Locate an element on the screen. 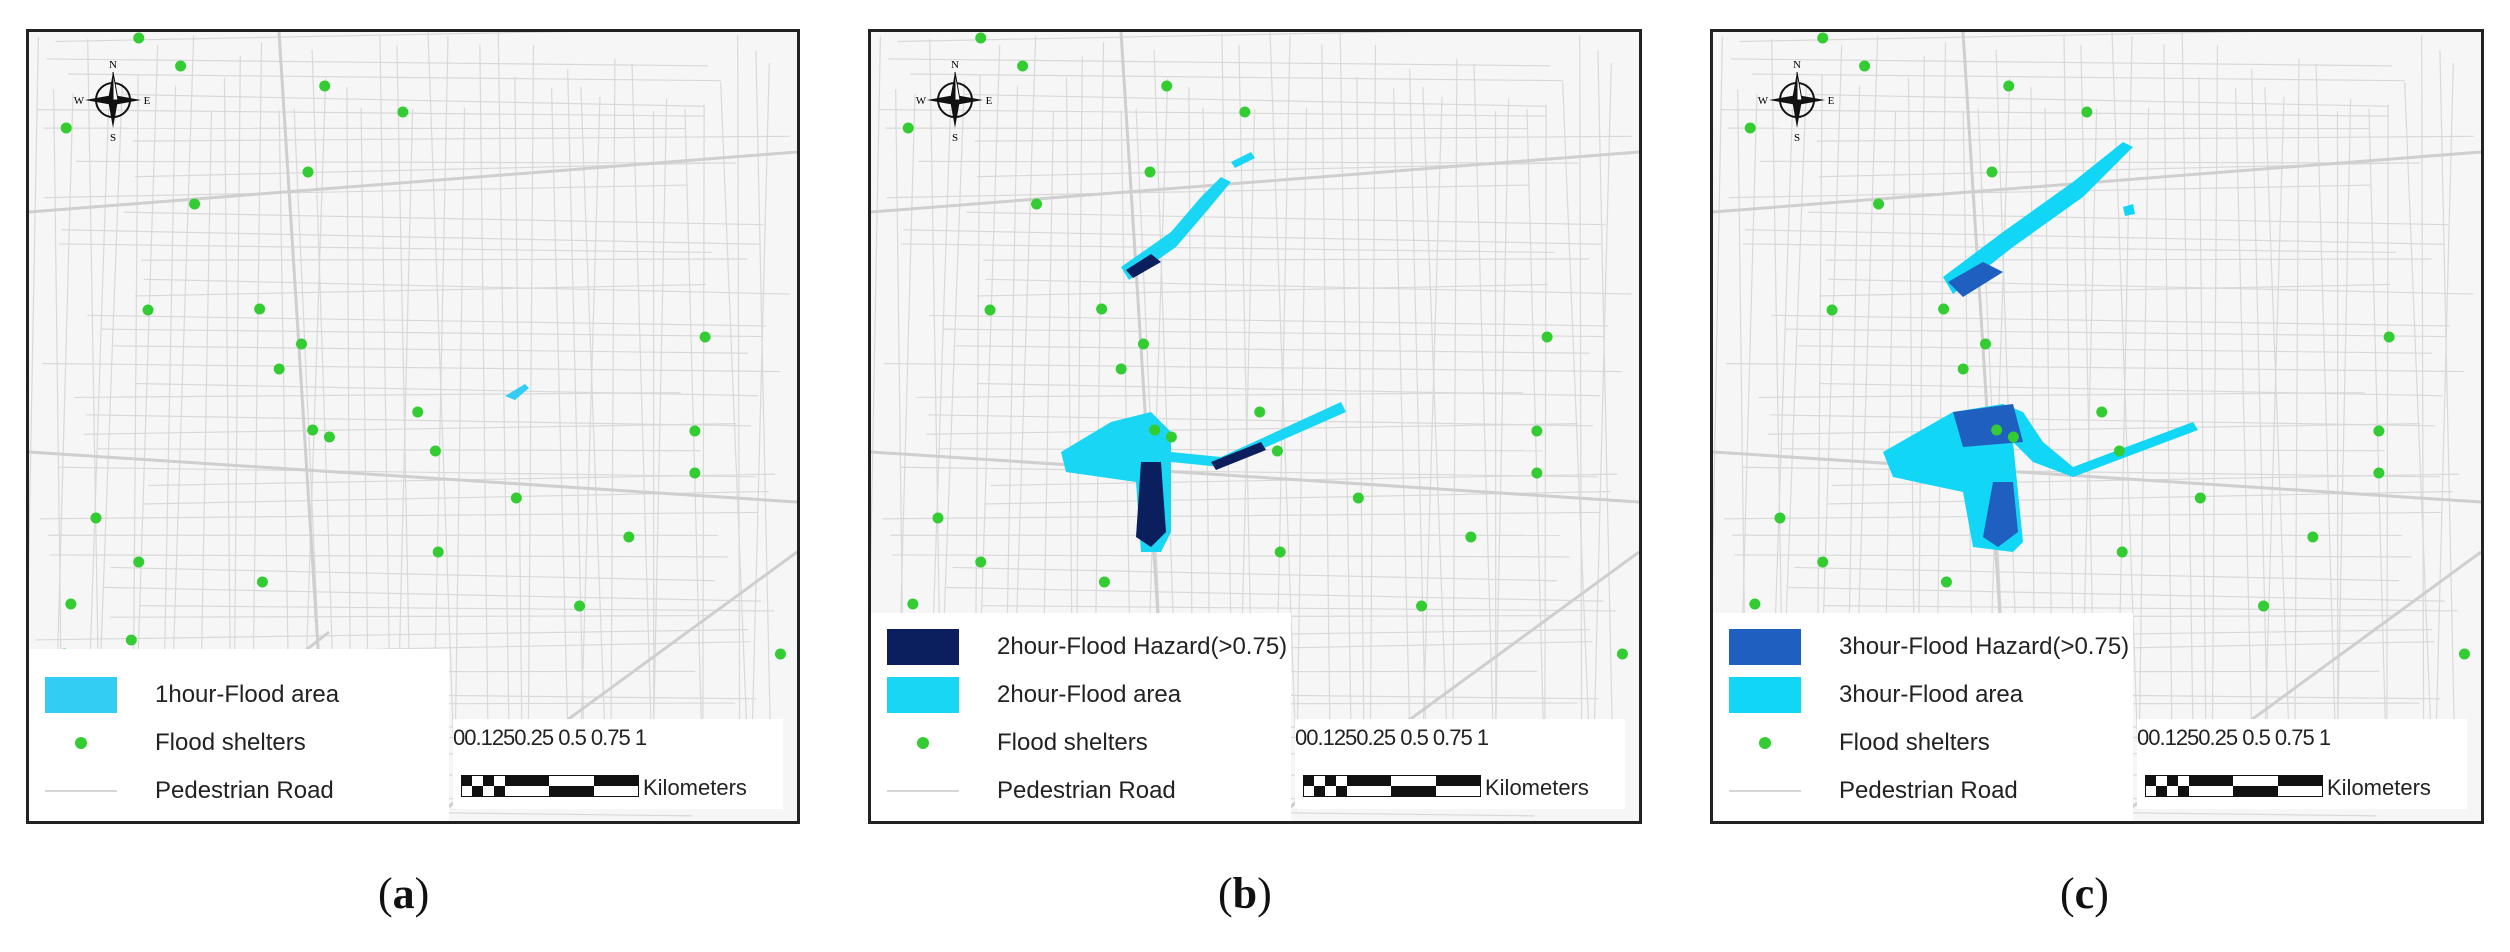 The image size is (2510, 952). caption-letter: a is located at coordinates (403, 893).